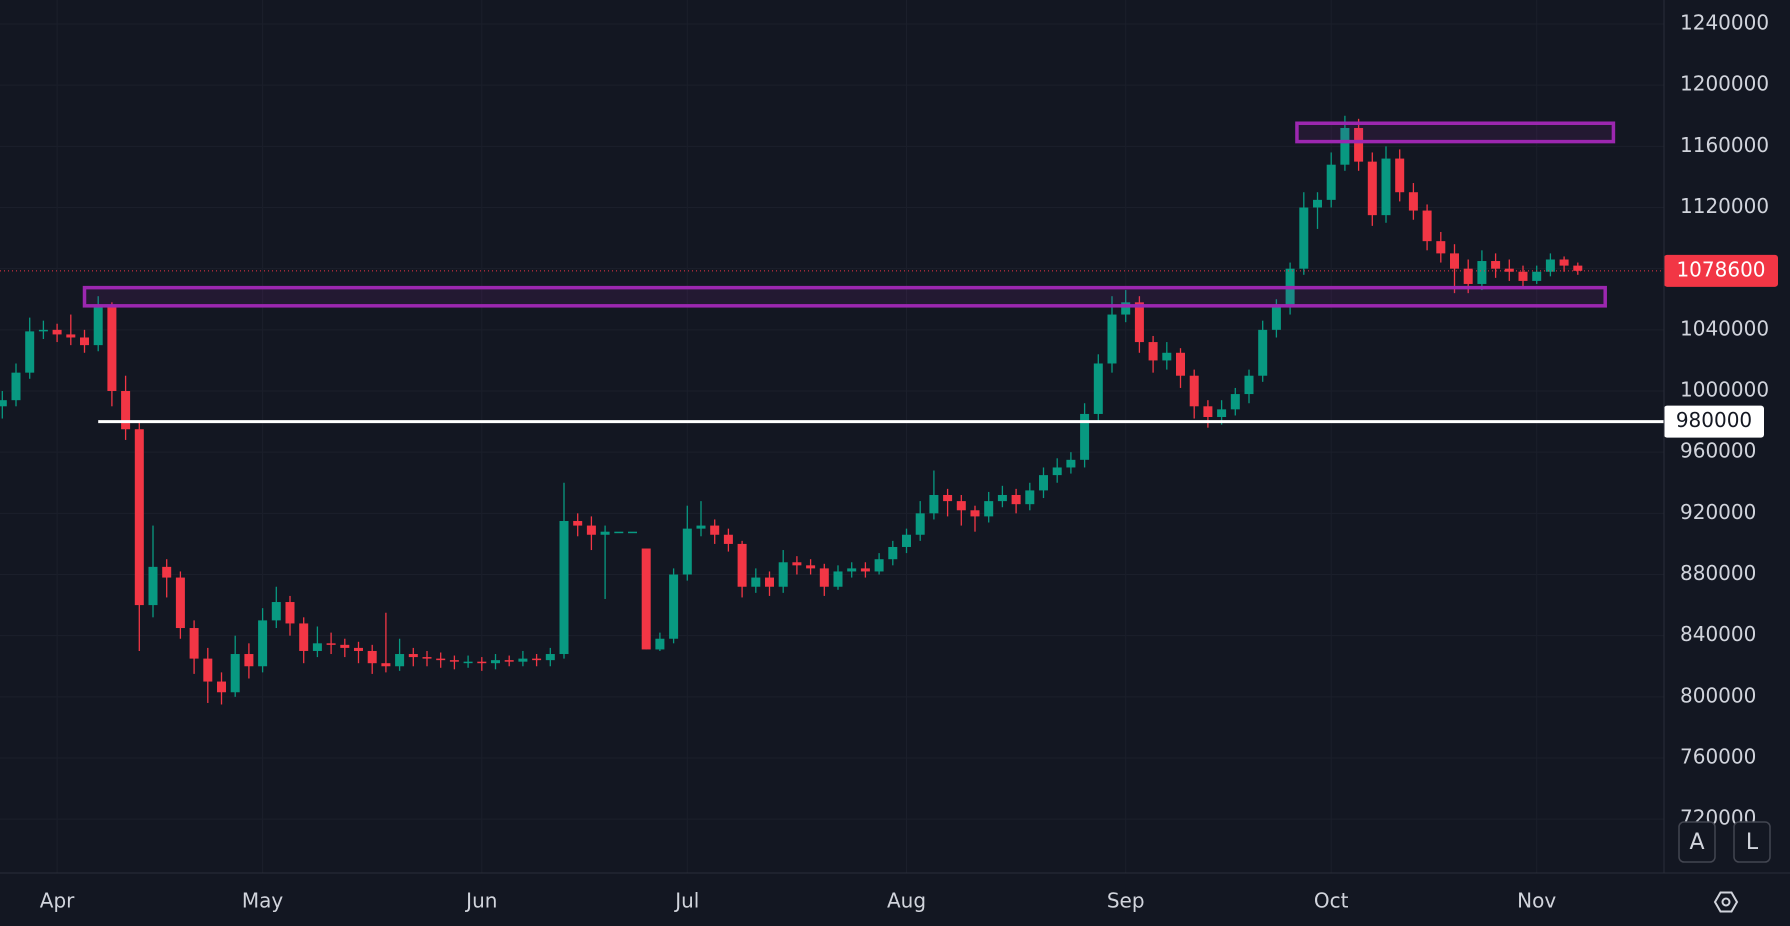  What do you see at coordinates (1718, 757) in the screenshot?
I see `y-tick-label: 760000` at bounding box center [1718, 757].